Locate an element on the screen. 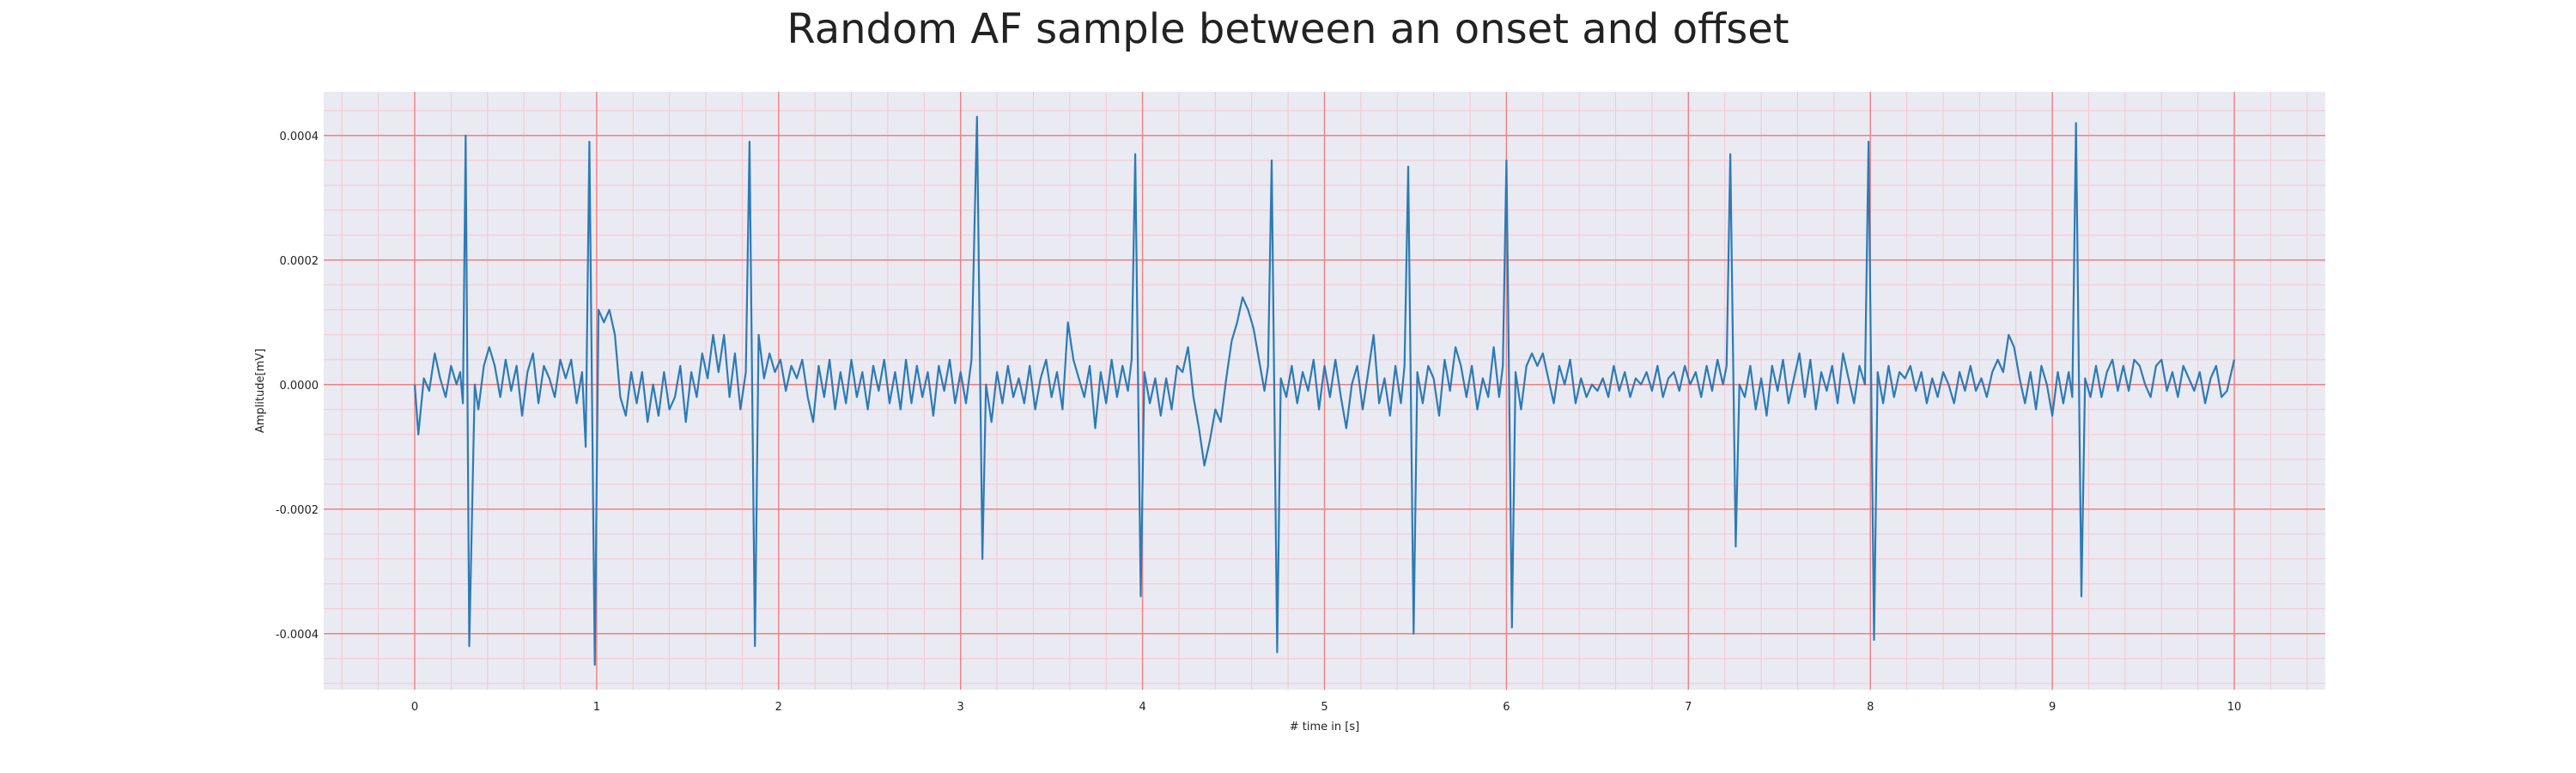 The width and height of the screenshot is (2576, 773). y-tick-label: 0.0002 is located at coordinates (300, 261).